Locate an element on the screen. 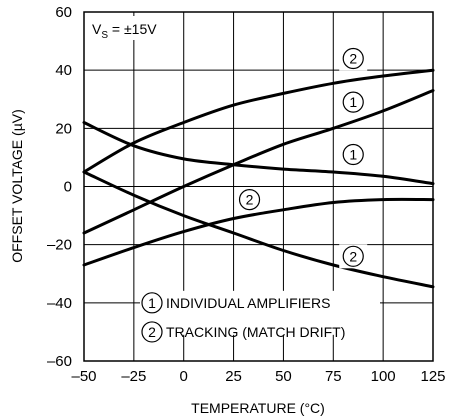 The width and height of the screenshot is (461, 419). legend-marker-number: 2 is located at coordinates (152, 332).